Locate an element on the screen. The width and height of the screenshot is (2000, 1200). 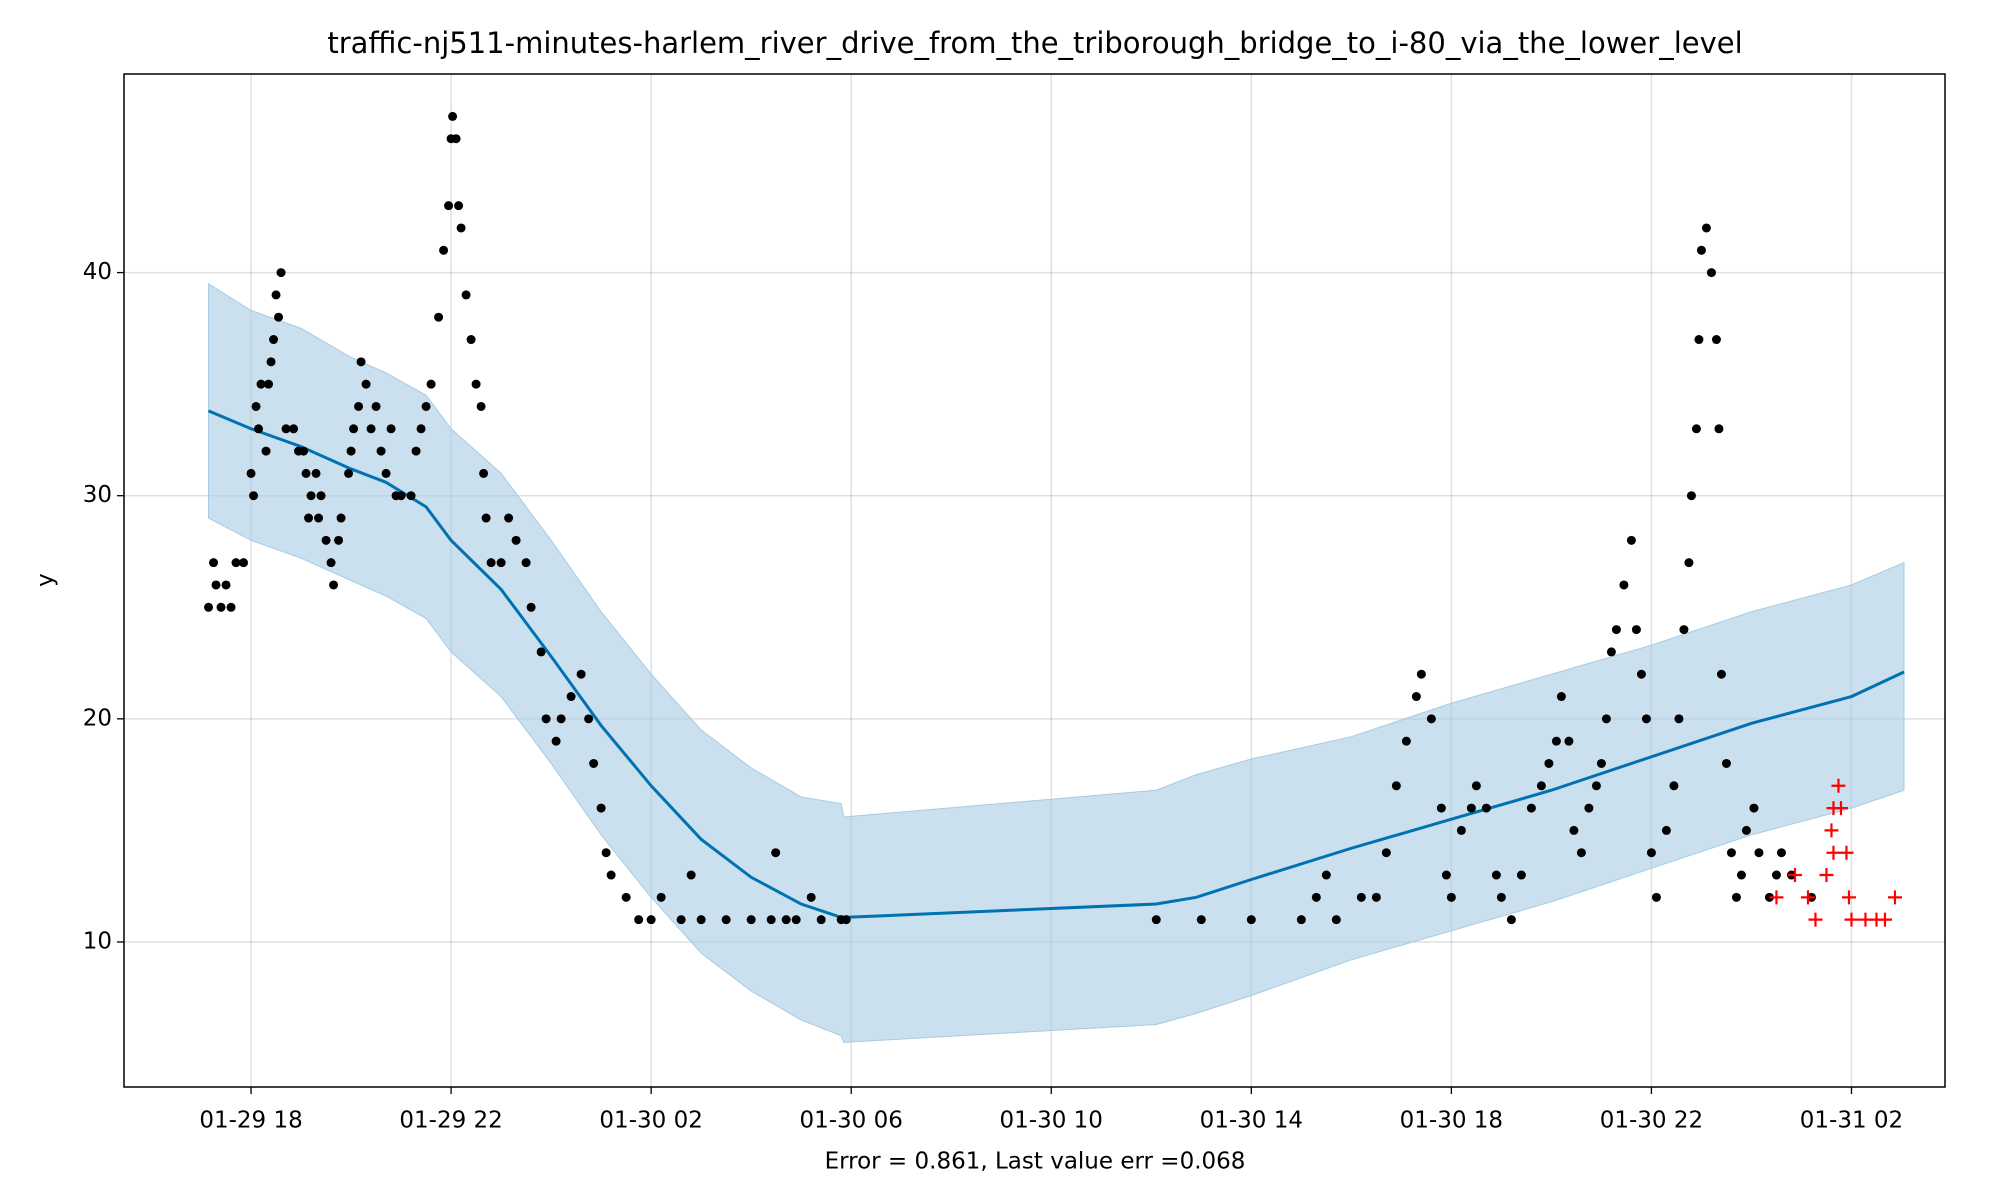
y-tick-label: 10 is located at coordinates (97, 941).